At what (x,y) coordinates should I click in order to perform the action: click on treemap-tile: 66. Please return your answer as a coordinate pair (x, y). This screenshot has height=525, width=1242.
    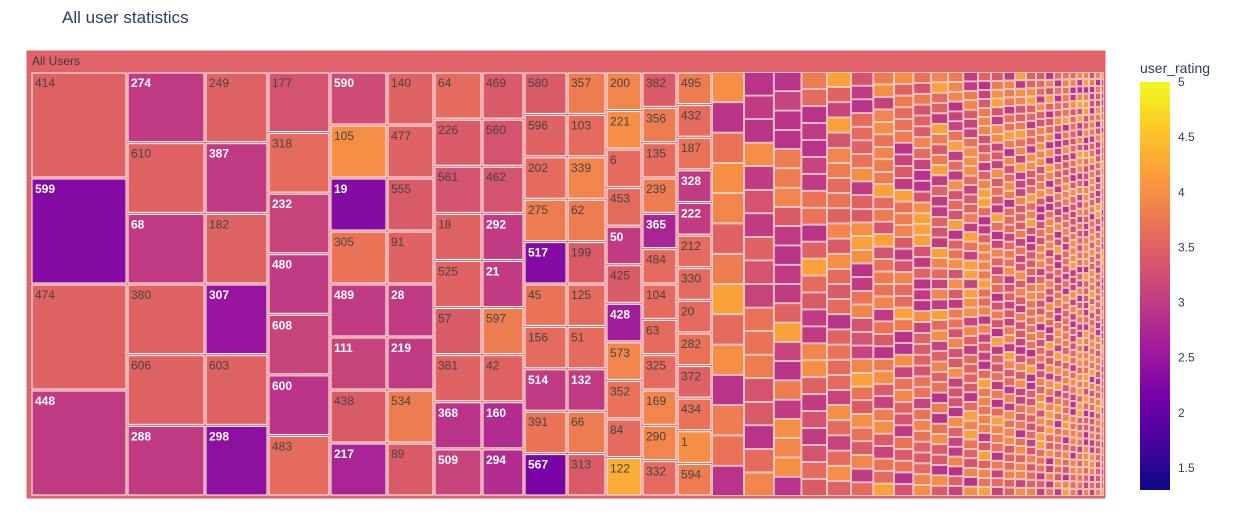
    Looking at the image, I should click on (586, 432).